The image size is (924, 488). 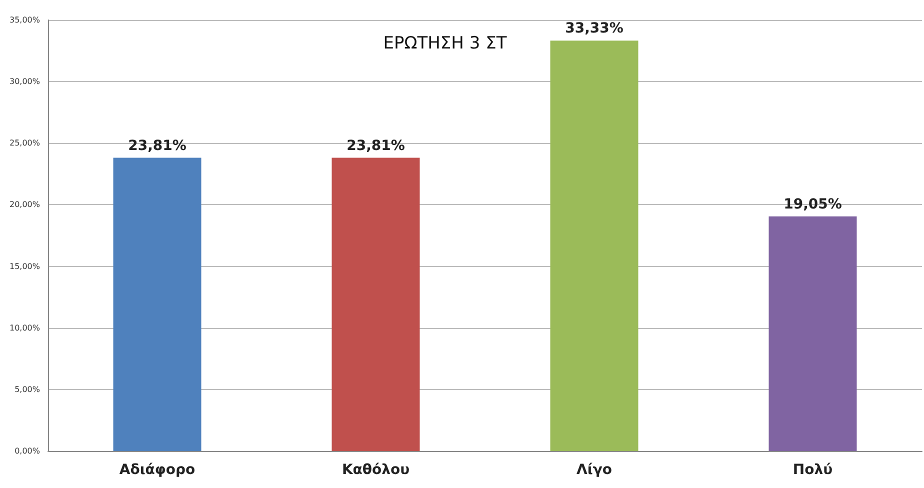 I want to click on y-tick-label: 35,00%, so click(x=24, y=20).